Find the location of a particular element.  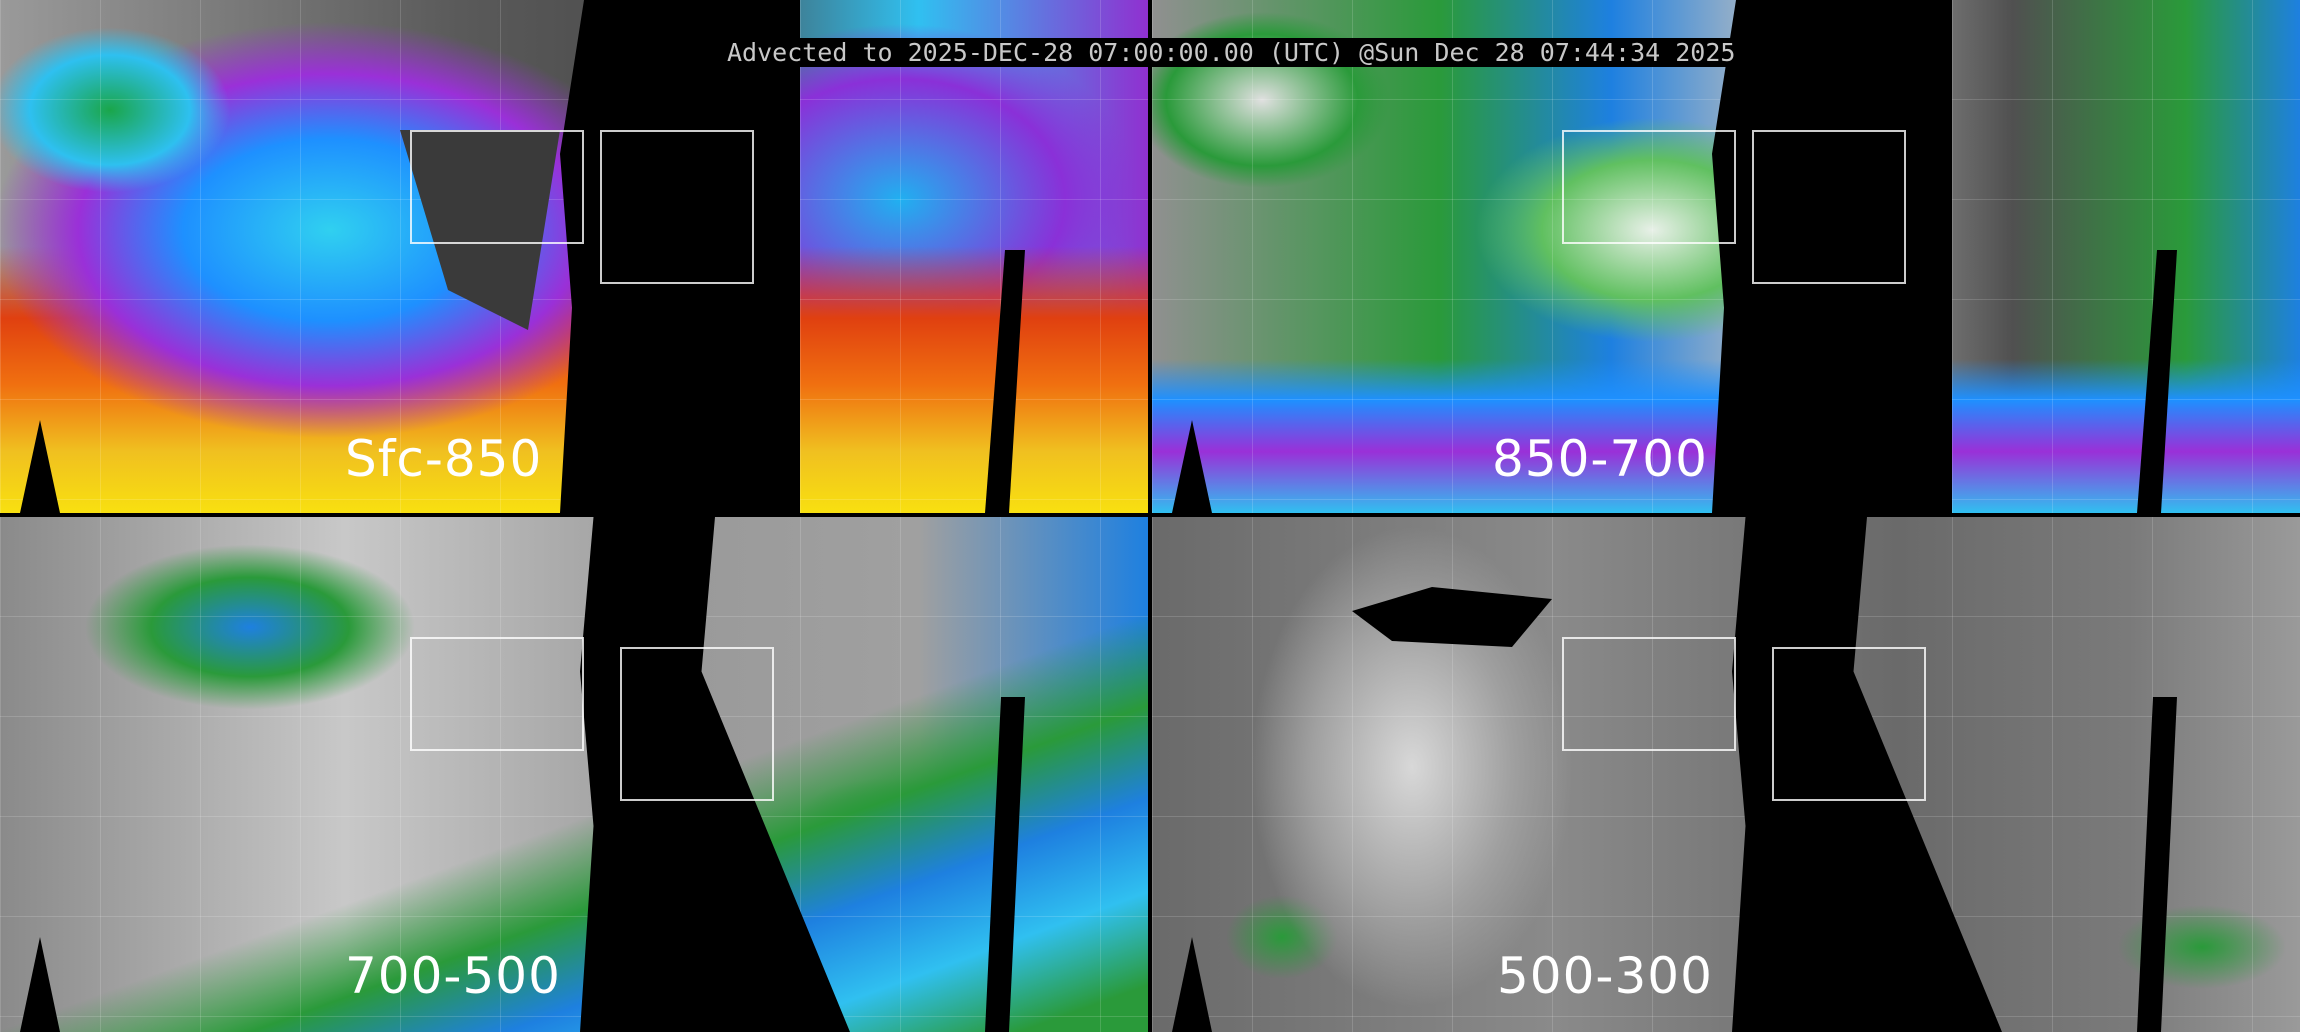

panel-divider-horizontal is located at coordinates (1150, 515).